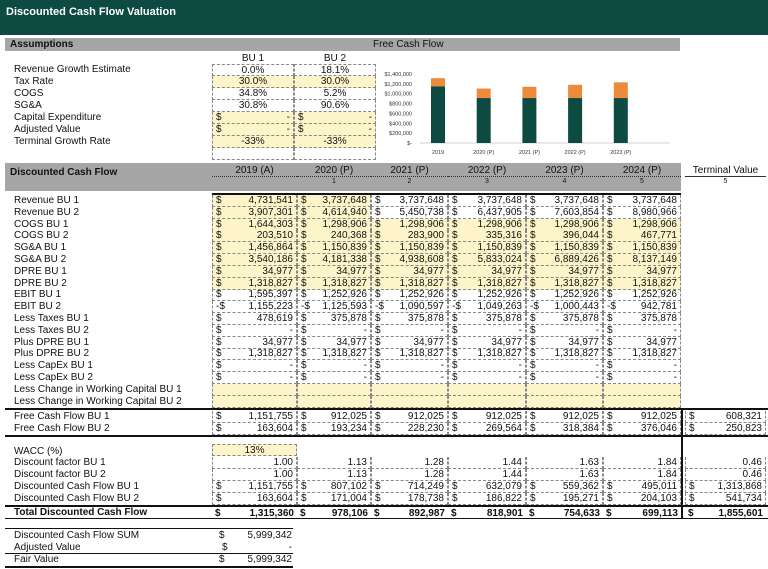  I want to click on value-cell: 1.13, so click(334, 475).